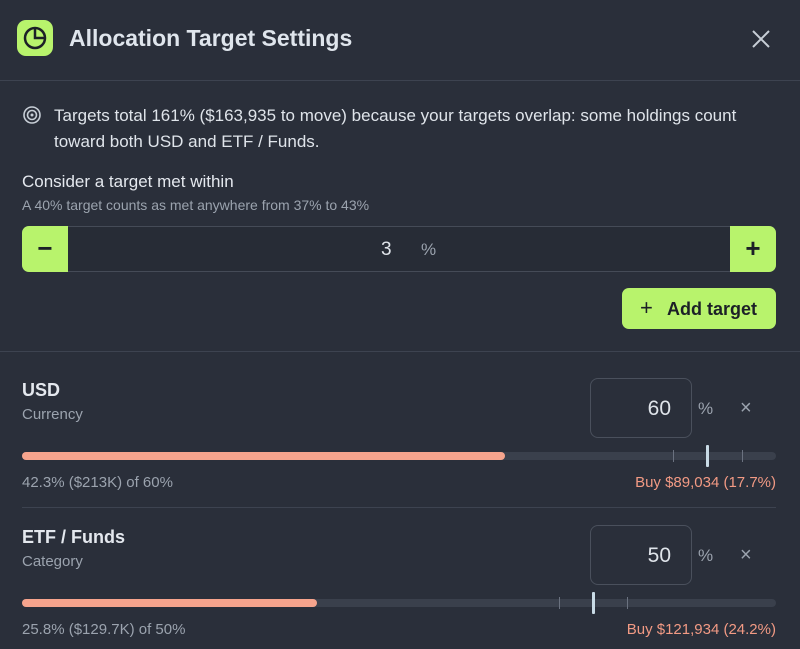 Image resolution: width=800 pixels, height=649 pixels. I want to click on add-target-button: + Add target, so click(699, 308).